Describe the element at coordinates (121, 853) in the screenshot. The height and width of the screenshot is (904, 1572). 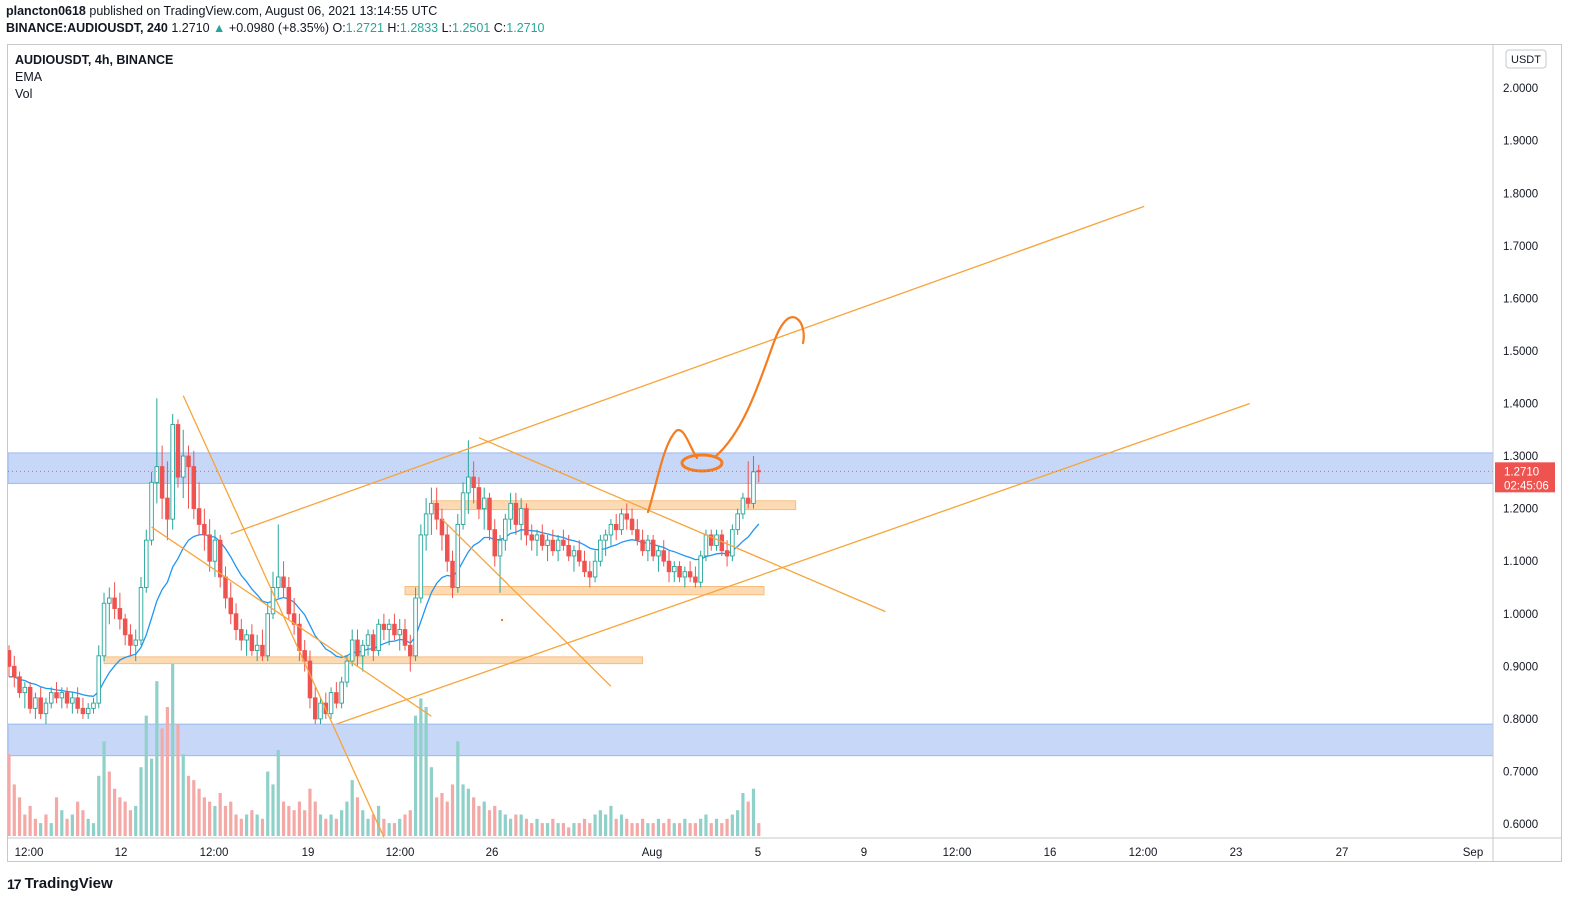
I see `time-tick-label: 12` at that location.